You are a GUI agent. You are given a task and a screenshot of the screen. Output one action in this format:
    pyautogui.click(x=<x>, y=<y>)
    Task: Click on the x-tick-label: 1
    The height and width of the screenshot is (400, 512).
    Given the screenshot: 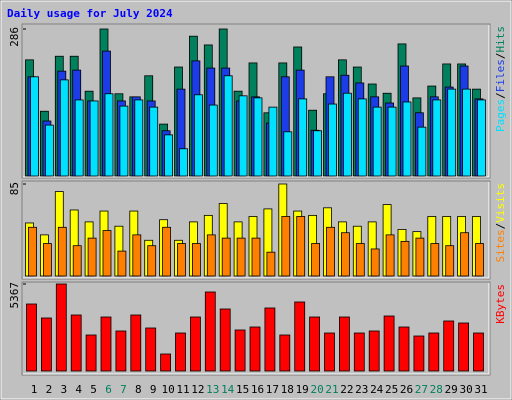 What is the action you would take?
    pyautogui.click(x=34, y=389)
    